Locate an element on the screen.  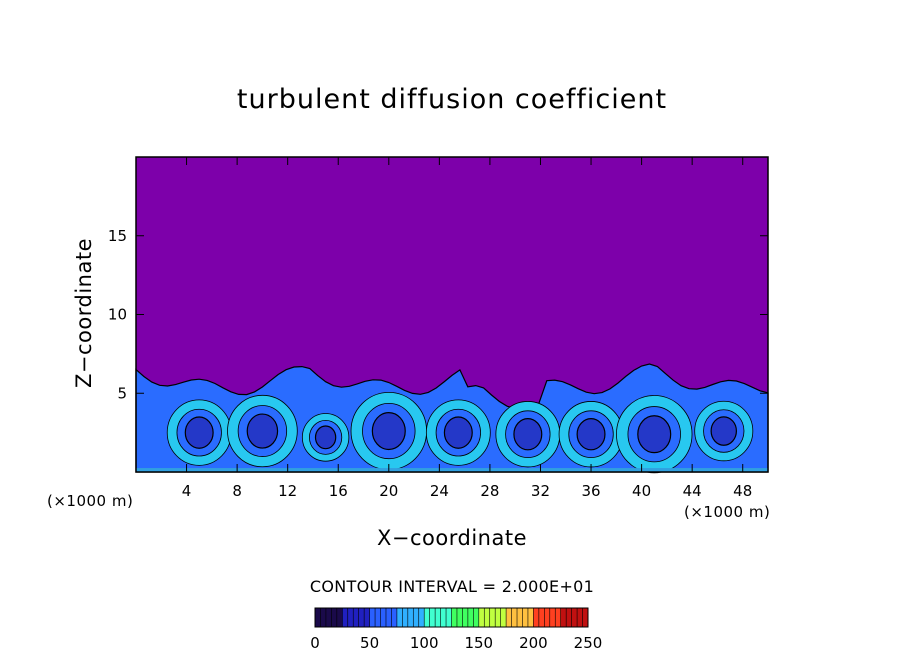
surface-layer is located at coordinates (452, 470).